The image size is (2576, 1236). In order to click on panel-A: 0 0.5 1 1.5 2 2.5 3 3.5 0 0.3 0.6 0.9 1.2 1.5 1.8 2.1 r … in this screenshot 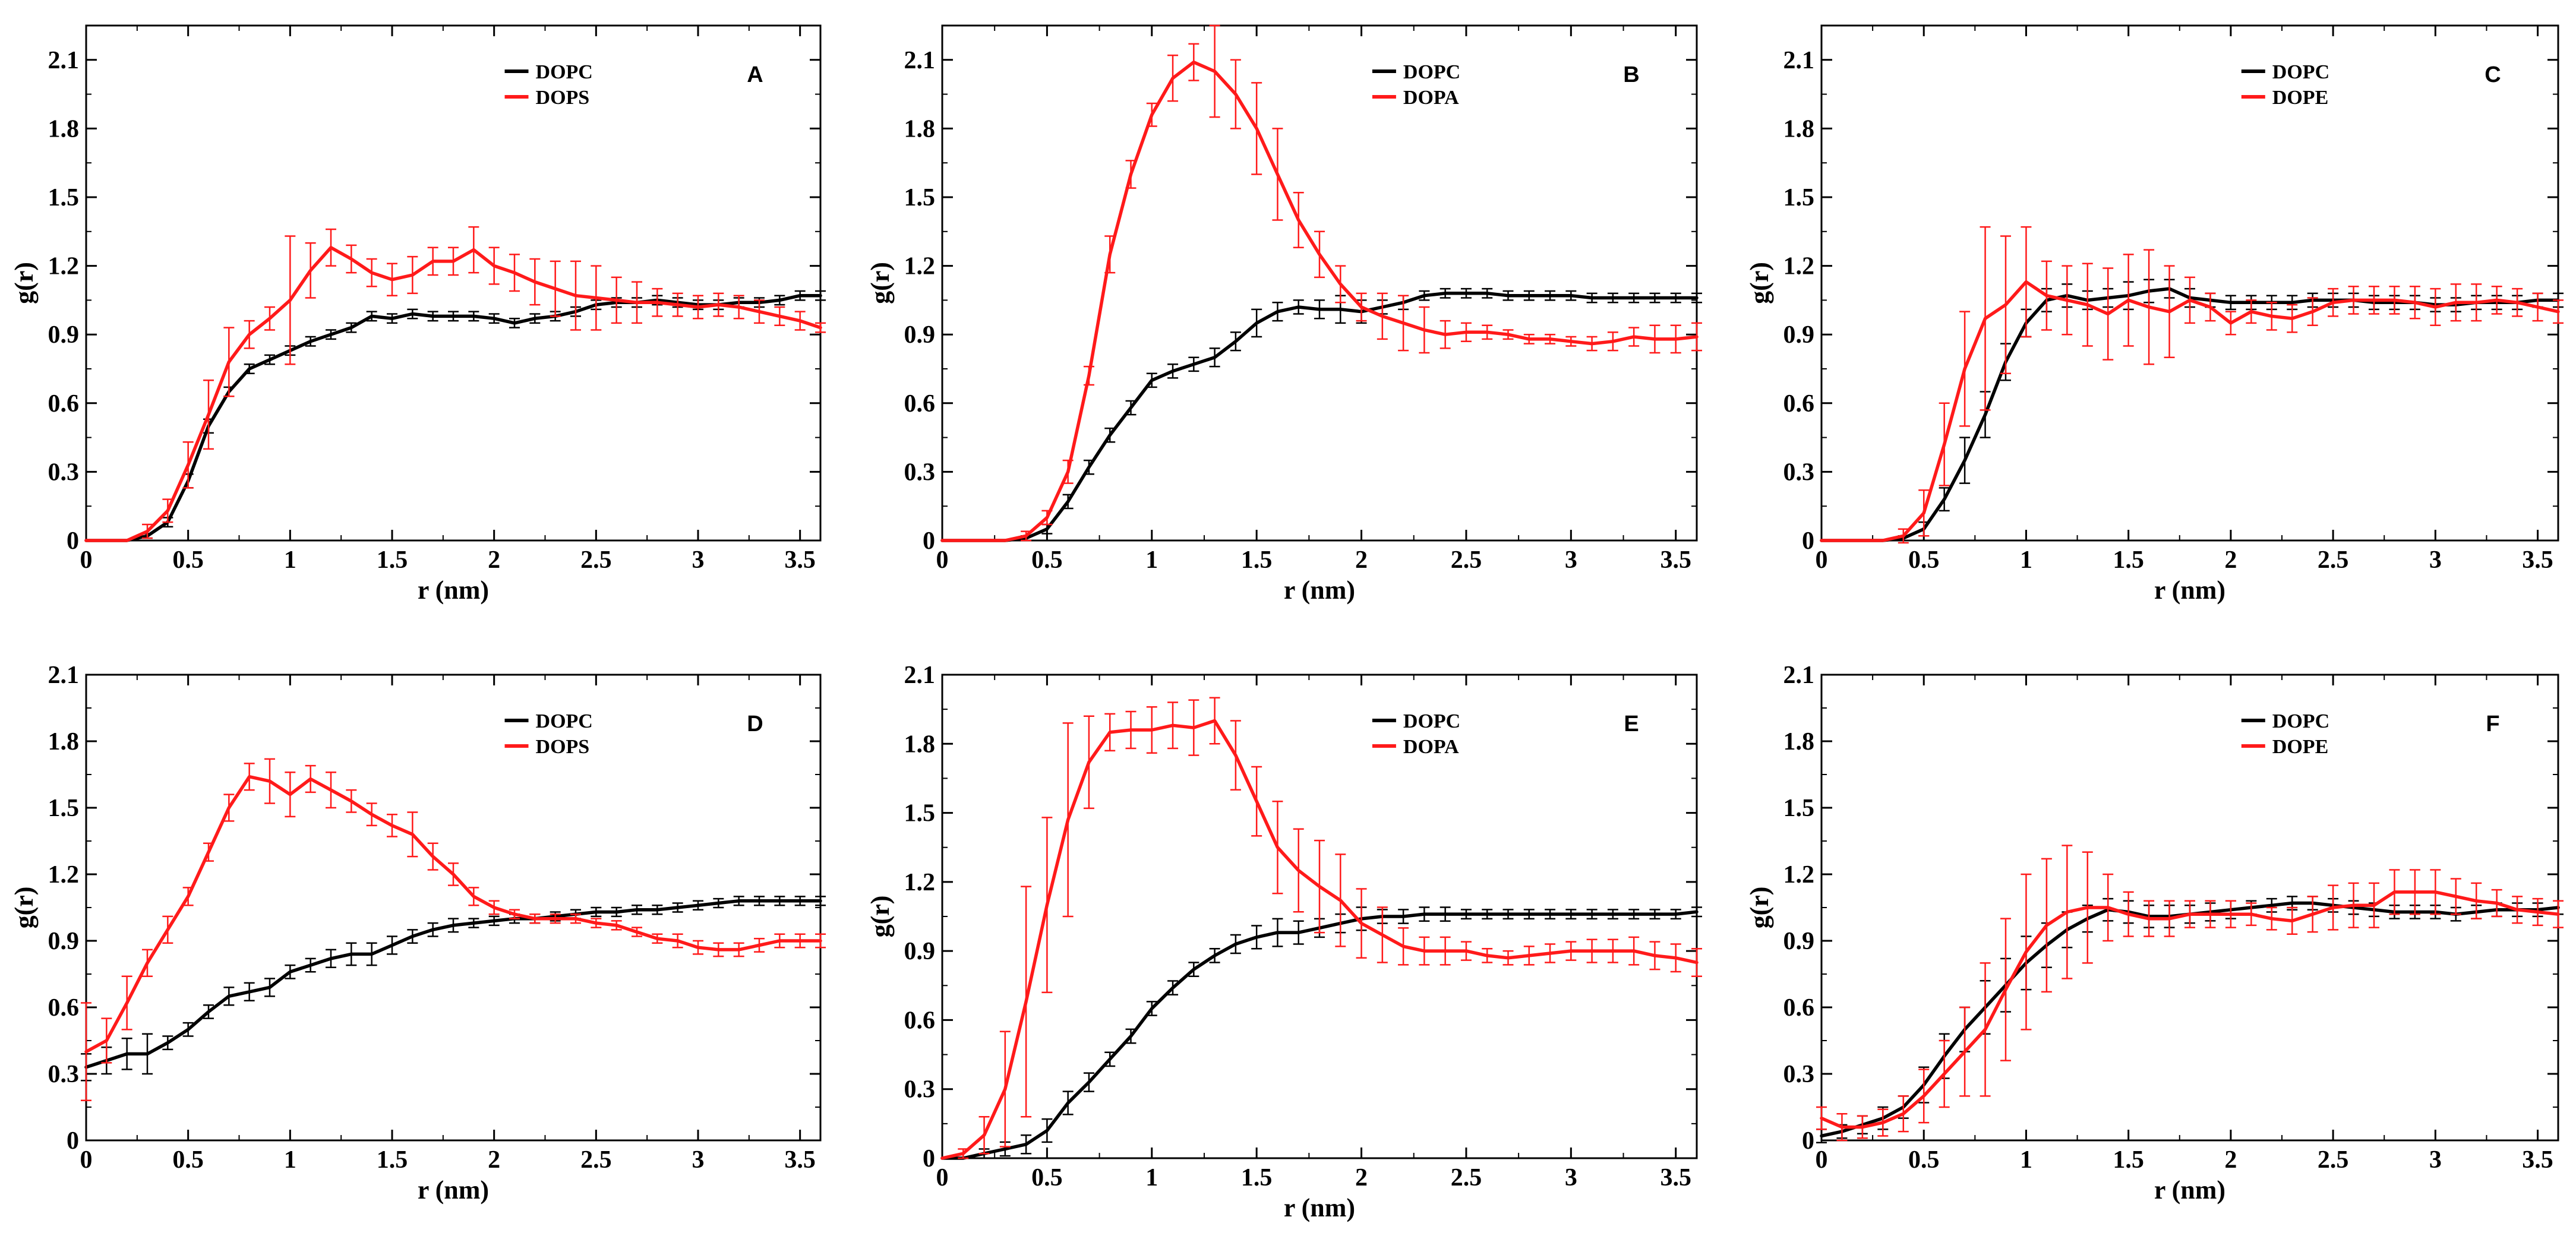, I will do `click(418, 314)`.